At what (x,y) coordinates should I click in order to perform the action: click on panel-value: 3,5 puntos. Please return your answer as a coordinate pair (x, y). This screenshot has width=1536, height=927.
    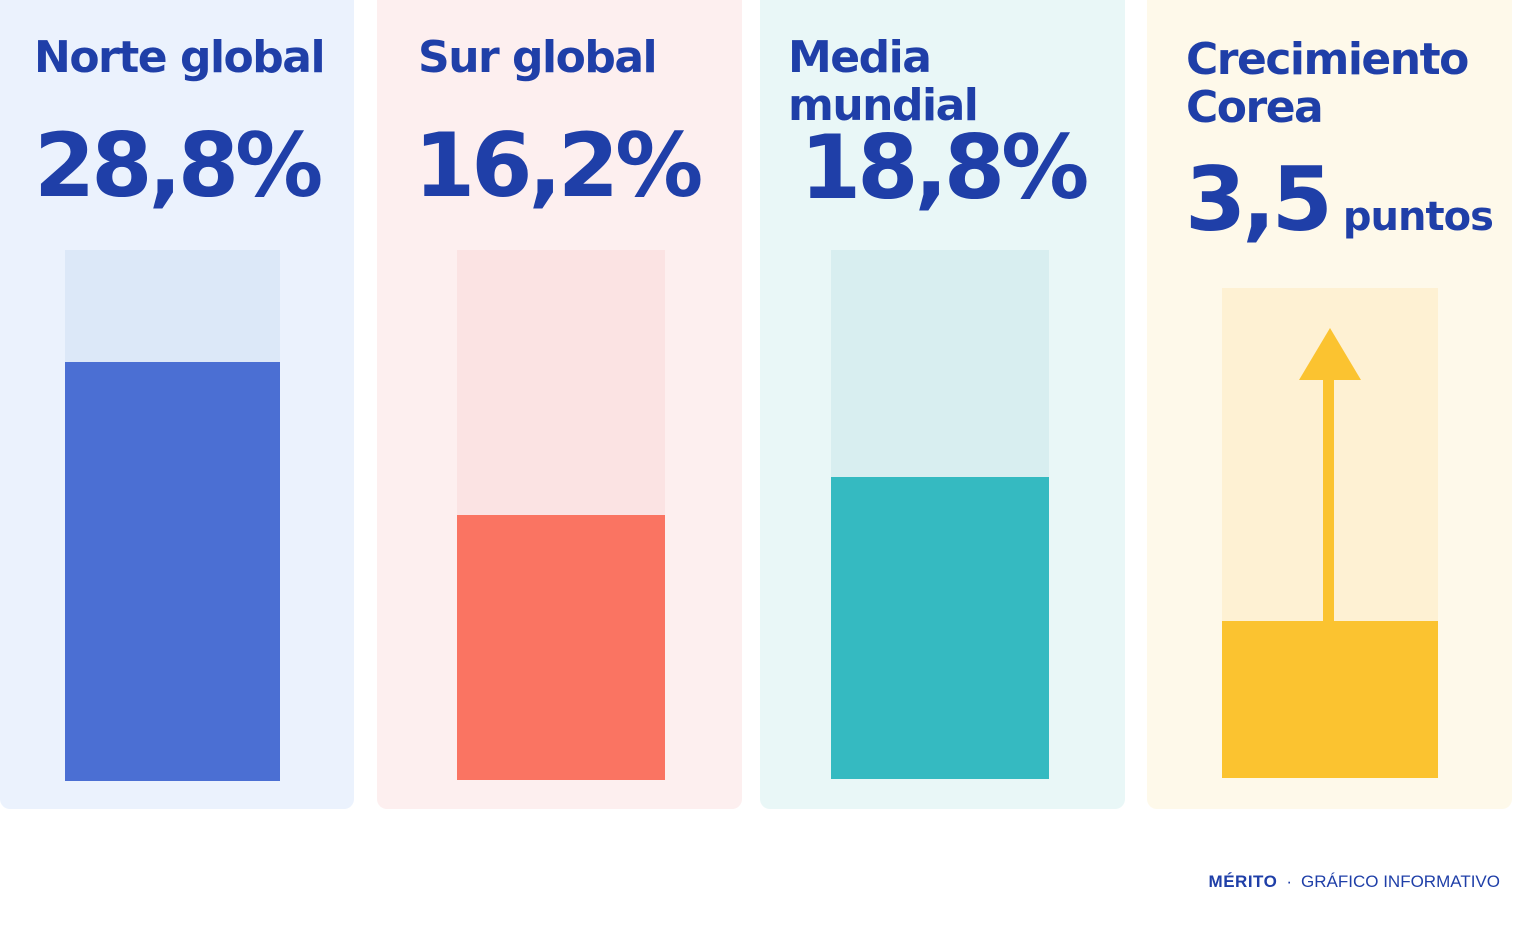
    Looking at the image, I should click on (1329, 208).